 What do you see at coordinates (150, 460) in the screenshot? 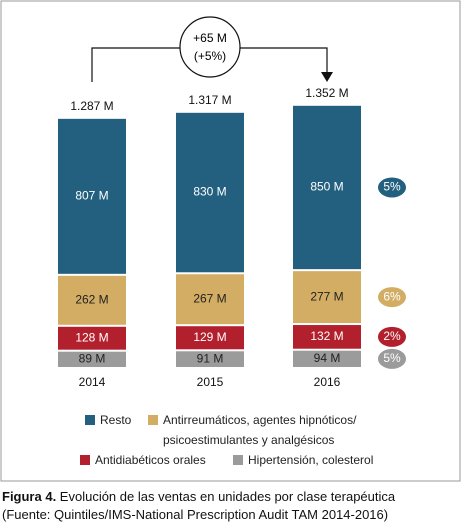
I see `legend-label: Antidiabéticos orales` at bounding box center [150, 460].